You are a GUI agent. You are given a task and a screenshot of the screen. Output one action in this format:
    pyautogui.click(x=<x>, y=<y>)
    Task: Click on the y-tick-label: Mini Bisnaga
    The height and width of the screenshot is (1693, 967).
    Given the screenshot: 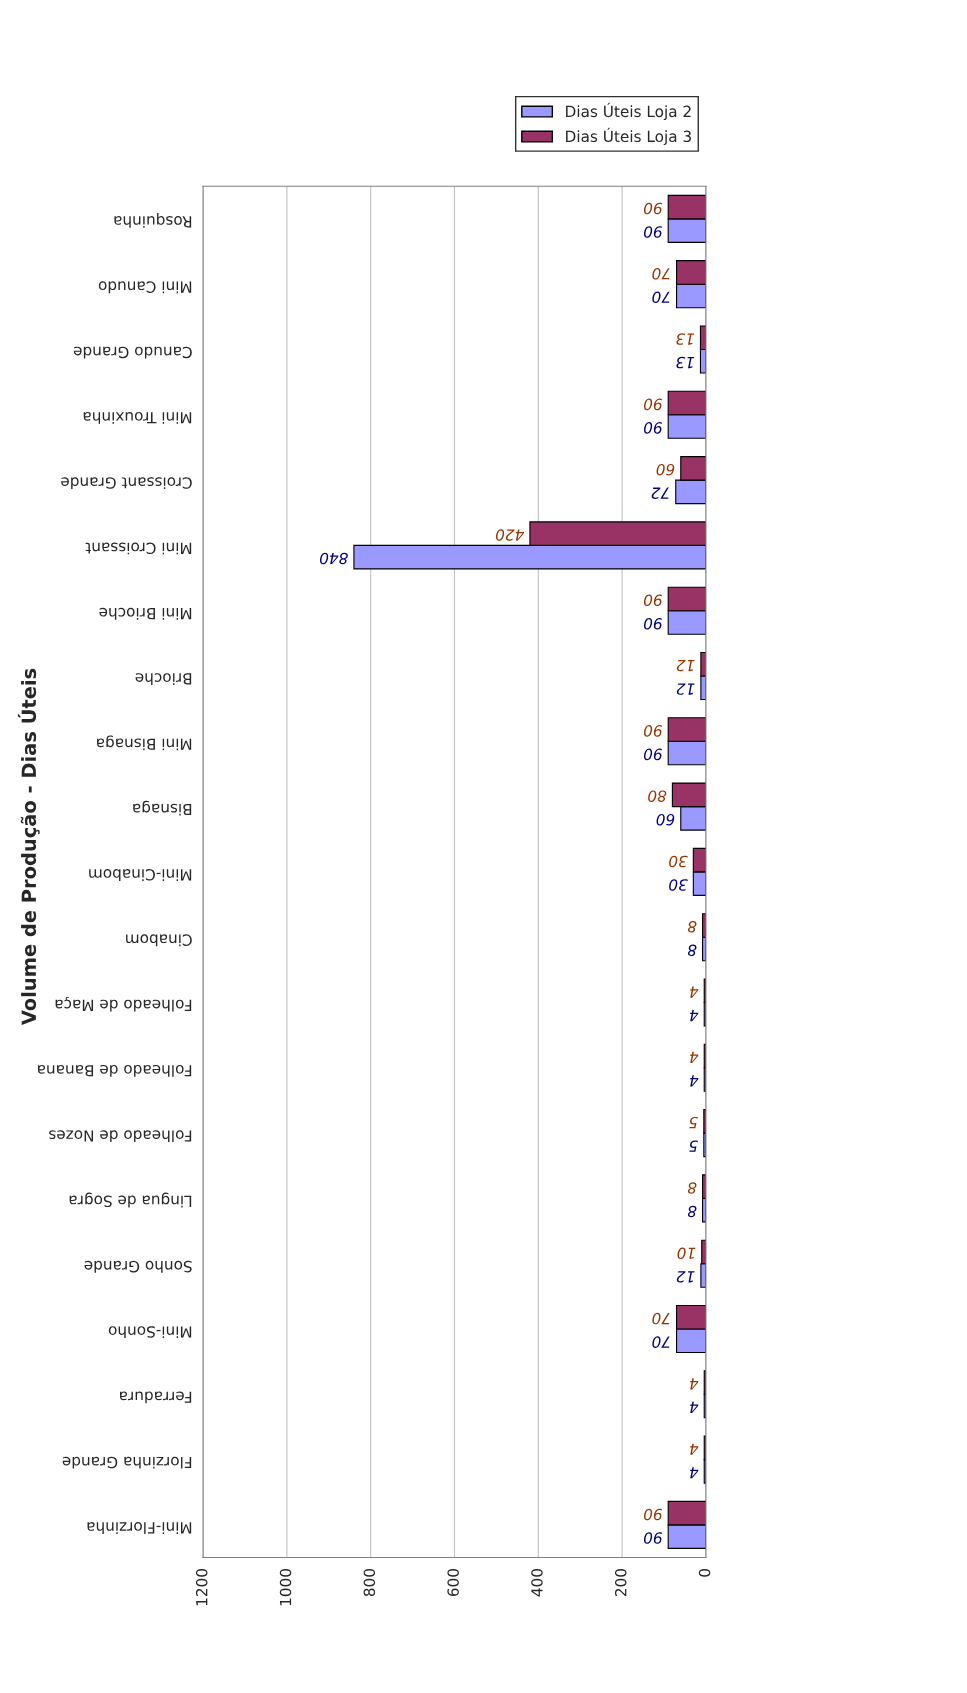 What is the action you would take?
    pyautogui.click(x=144, y=743)
    